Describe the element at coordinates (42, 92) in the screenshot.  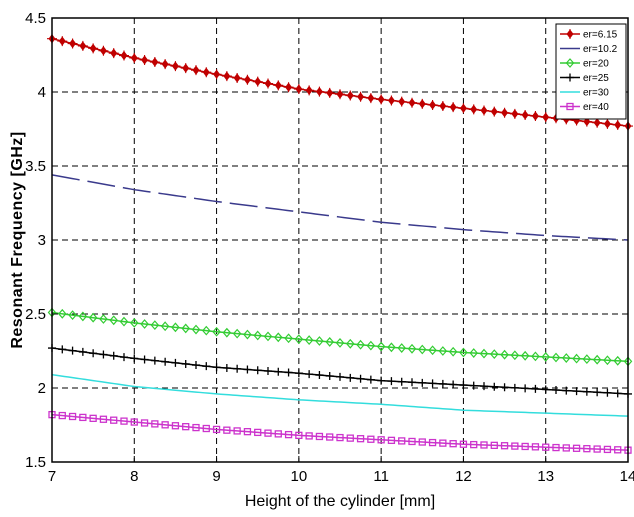
I see `y-tick-label: 4` at that location.